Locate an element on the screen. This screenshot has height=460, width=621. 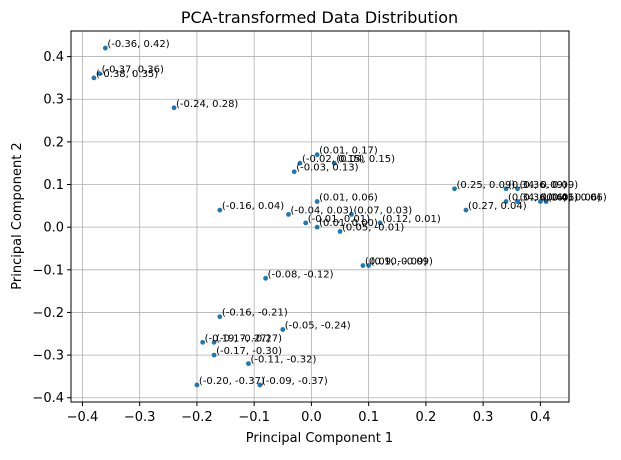
x-tick-label: −0.1 is located at coordinates (254, 417).